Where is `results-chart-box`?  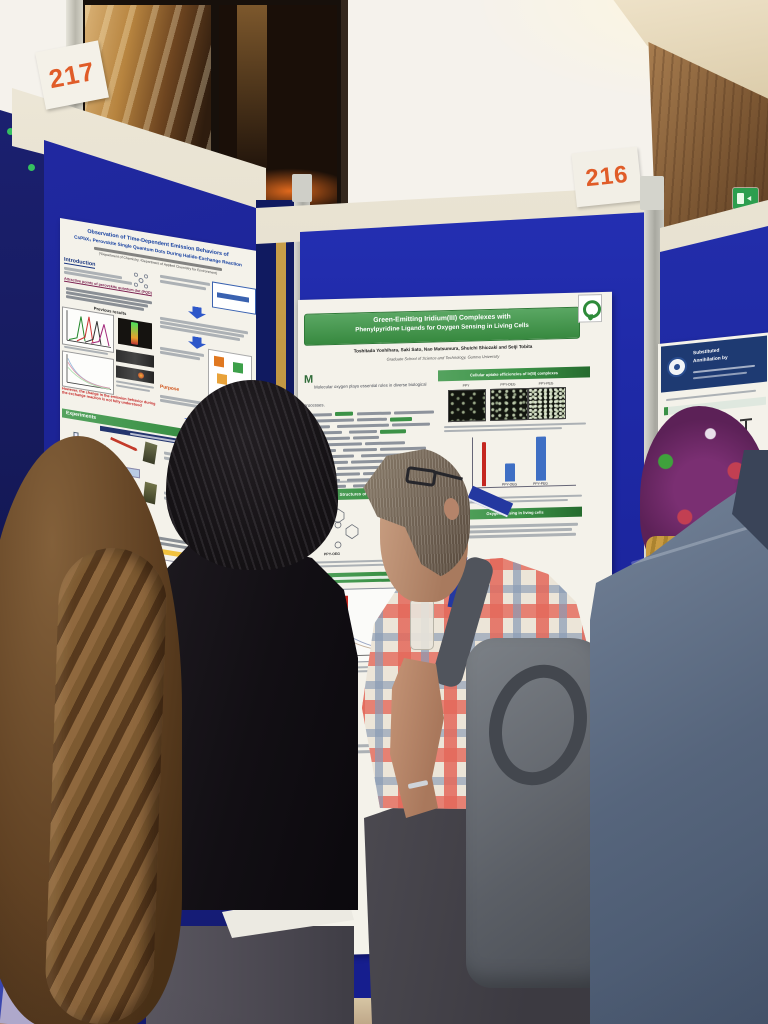 results-chart-box is located at coordinates (153, 602).